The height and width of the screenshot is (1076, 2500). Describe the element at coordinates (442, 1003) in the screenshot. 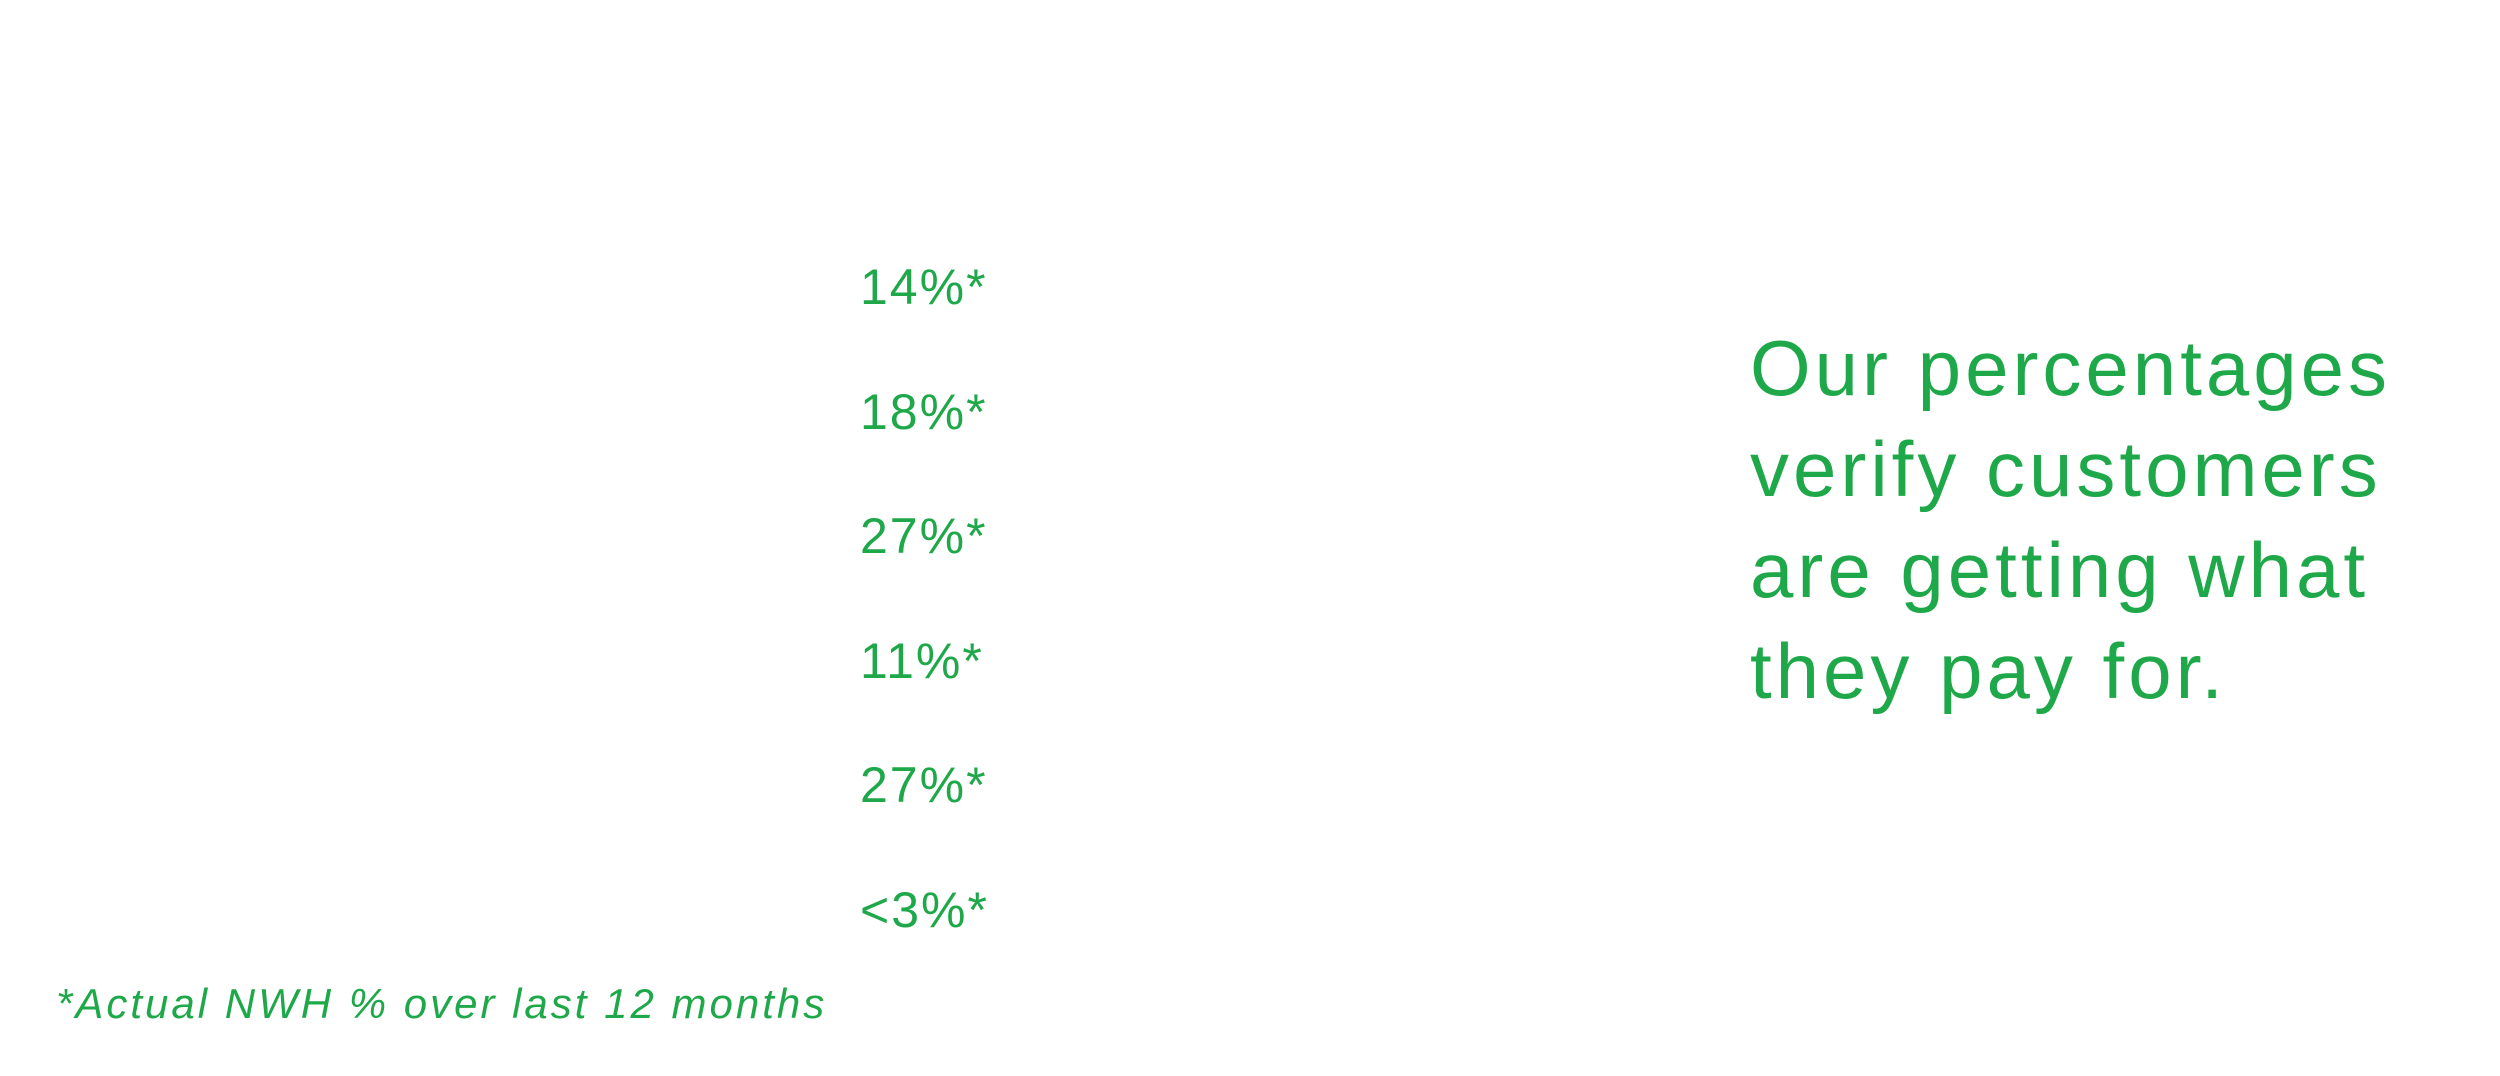

I see `footnote: *Actual NWH % over last 12 months` at that location.